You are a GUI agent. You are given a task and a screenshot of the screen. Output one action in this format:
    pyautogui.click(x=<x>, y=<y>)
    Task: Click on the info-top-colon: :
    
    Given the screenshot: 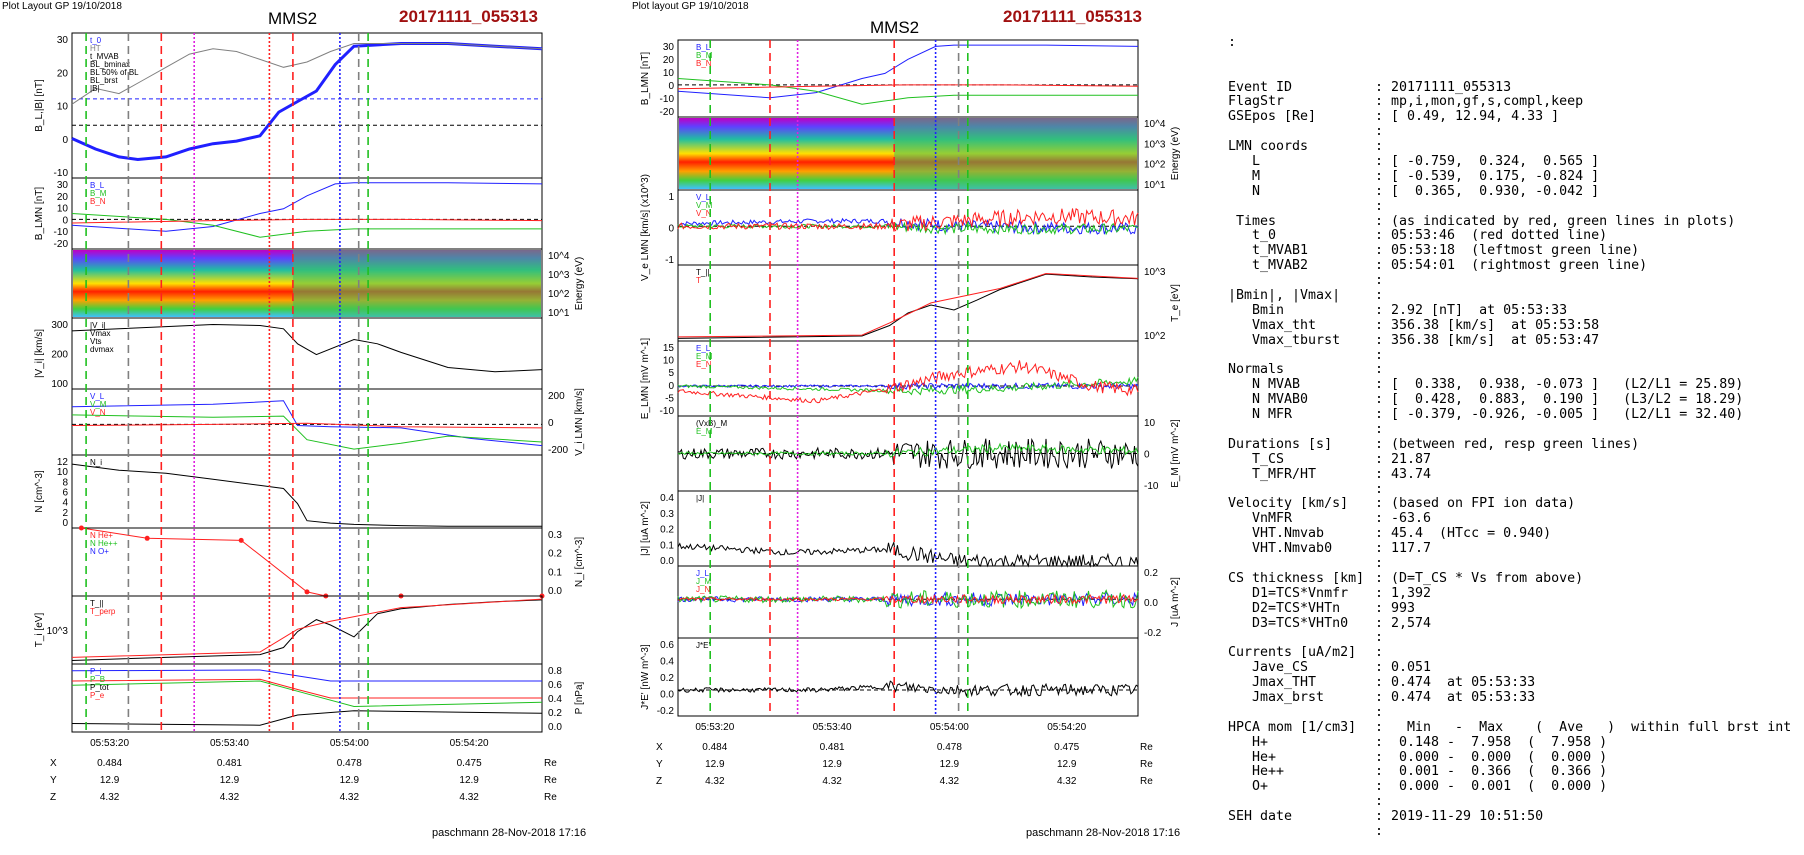 What is the action you would take?
    pyautogui.click(x=1232, y=42)
    